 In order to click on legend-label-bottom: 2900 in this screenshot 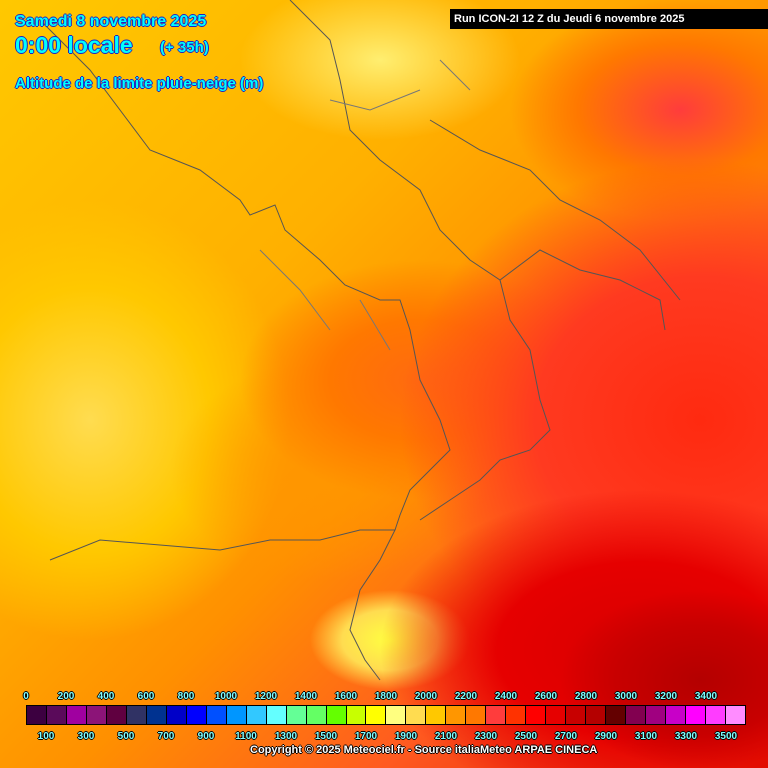, I will do `click(606, 736)`.